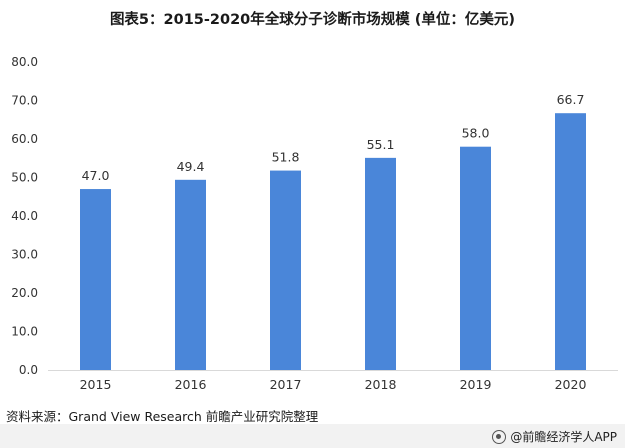 This screenshot has height=448, width=625. Describe the element at coordinates (24, 101) in the screenshot. I see `y-tick-label: 70.0` at that location.